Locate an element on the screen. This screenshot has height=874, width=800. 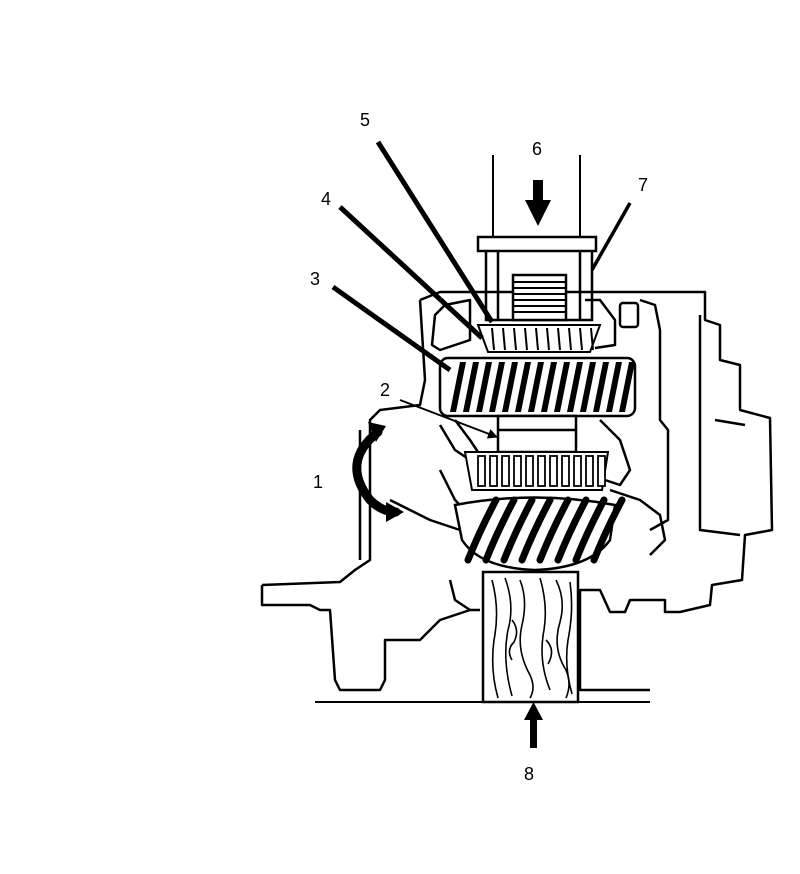
press-ram is located at coordinates (536, 196).